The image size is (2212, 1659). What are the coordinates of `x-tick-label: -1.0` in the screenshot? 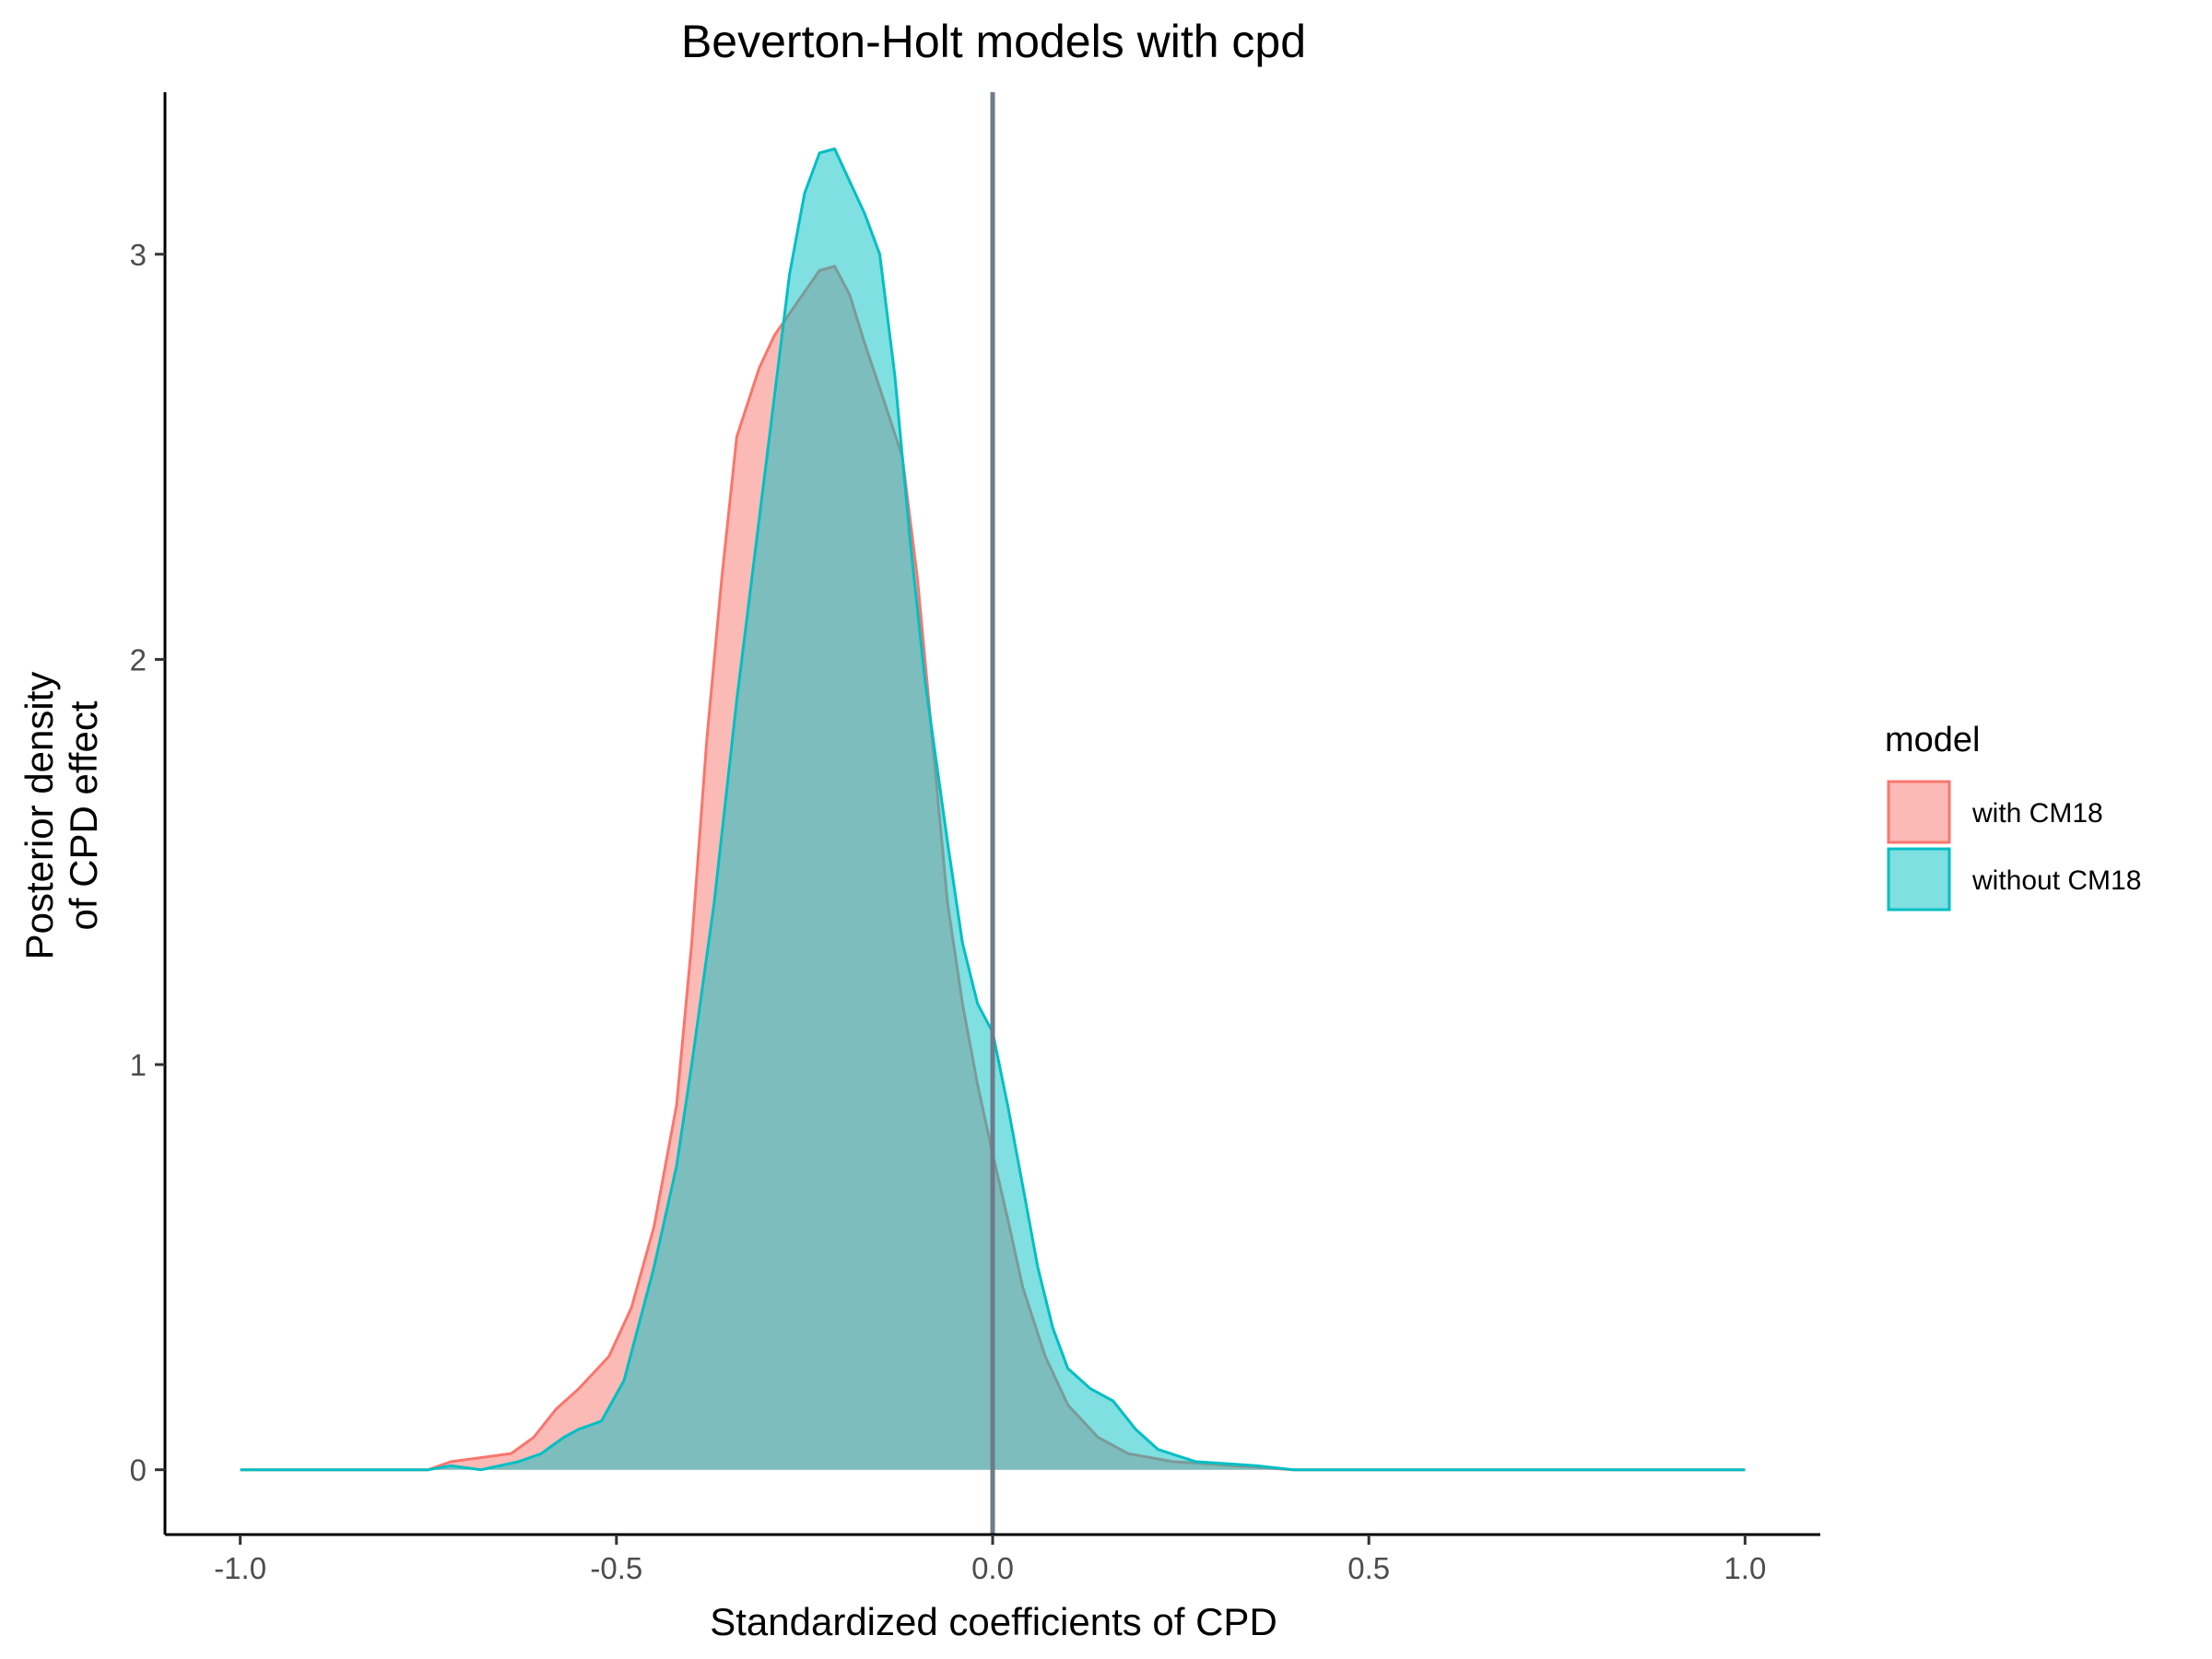 It's located at (240, 1568).